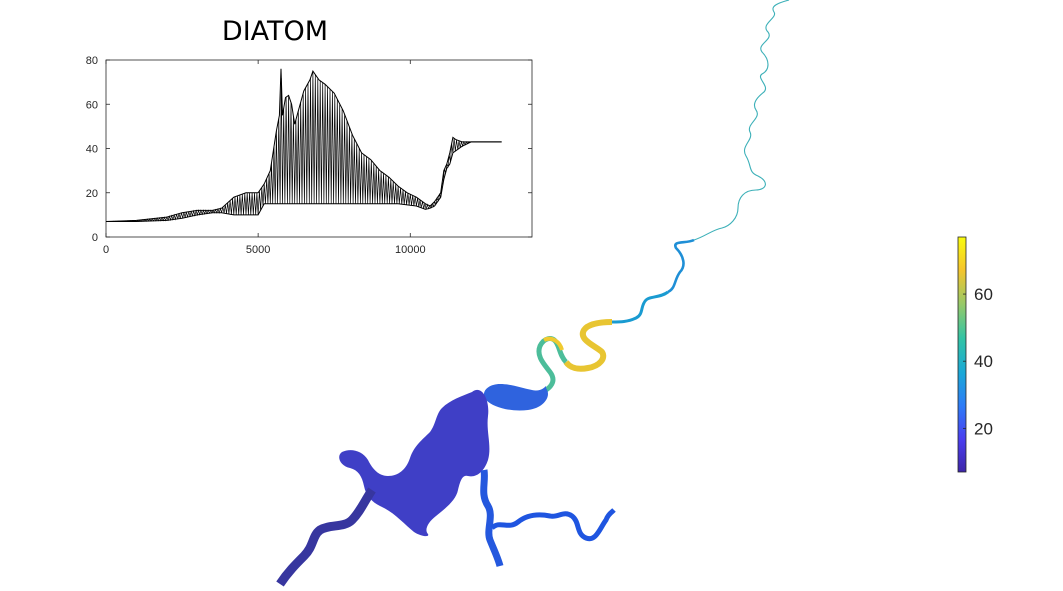  What do you see at coordinates (258, 250) in the screenshot?
I see `x-tick-label: 5000` at bounding box center [258, 250].